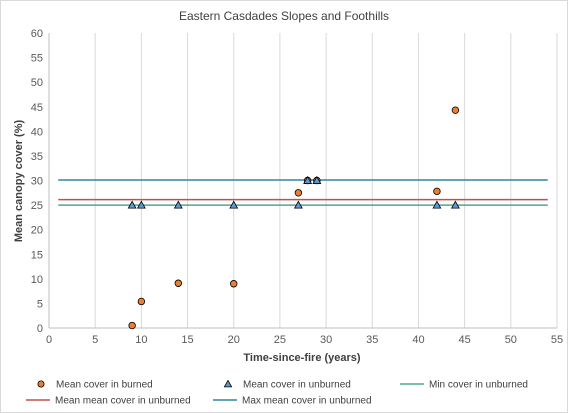 The image size is (568, 413). Describe the element at coordinates (19, 181) in the screenshot. I see `y-axis-title: Mean canopy cover (%)` at that location.